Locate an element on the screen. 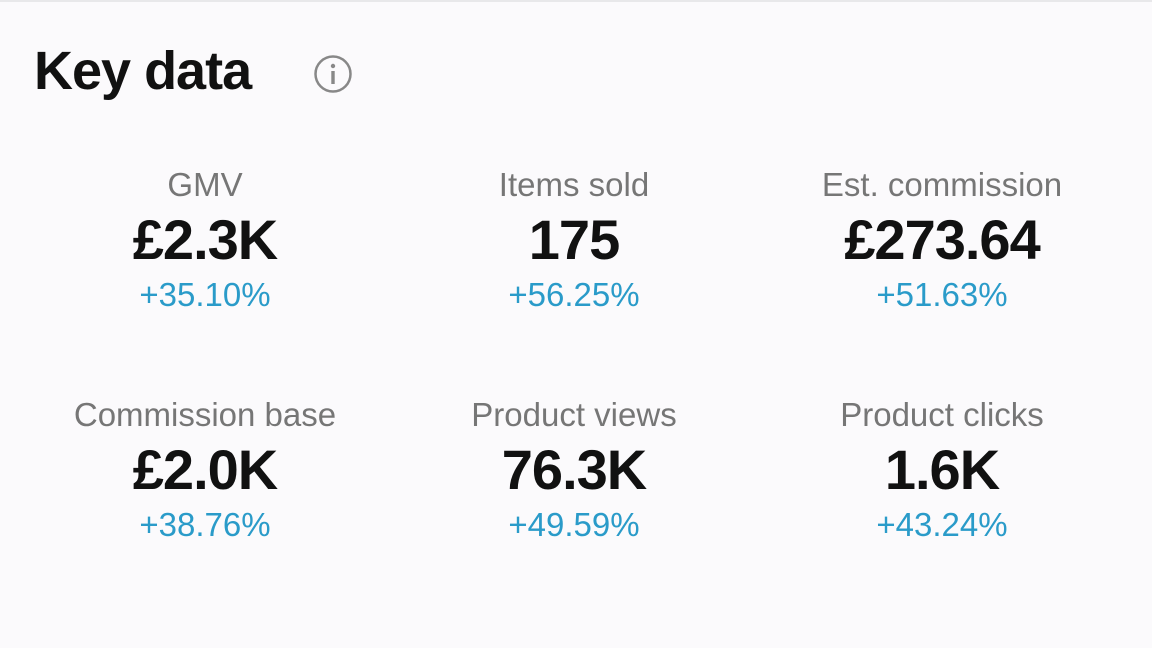  metric-card: Commission base £2.0K +38.76% is located at coordinates (205, 470).